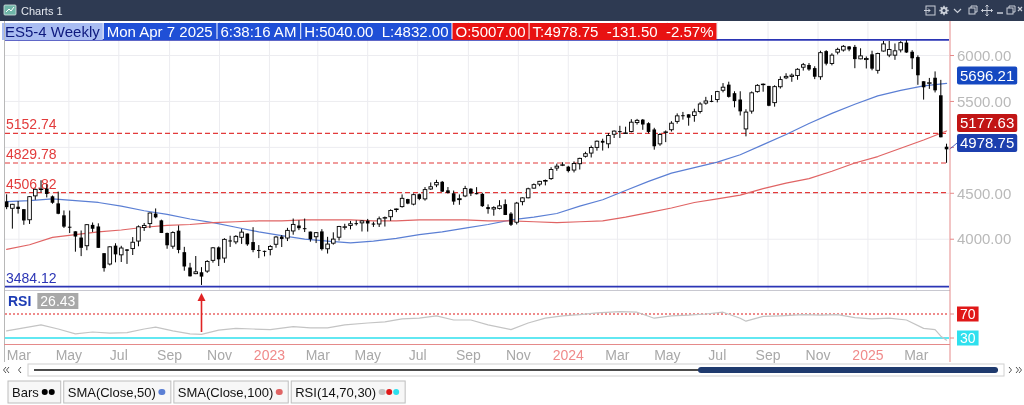  I want to click on x-tick-label: 2023, so click(269, 354).